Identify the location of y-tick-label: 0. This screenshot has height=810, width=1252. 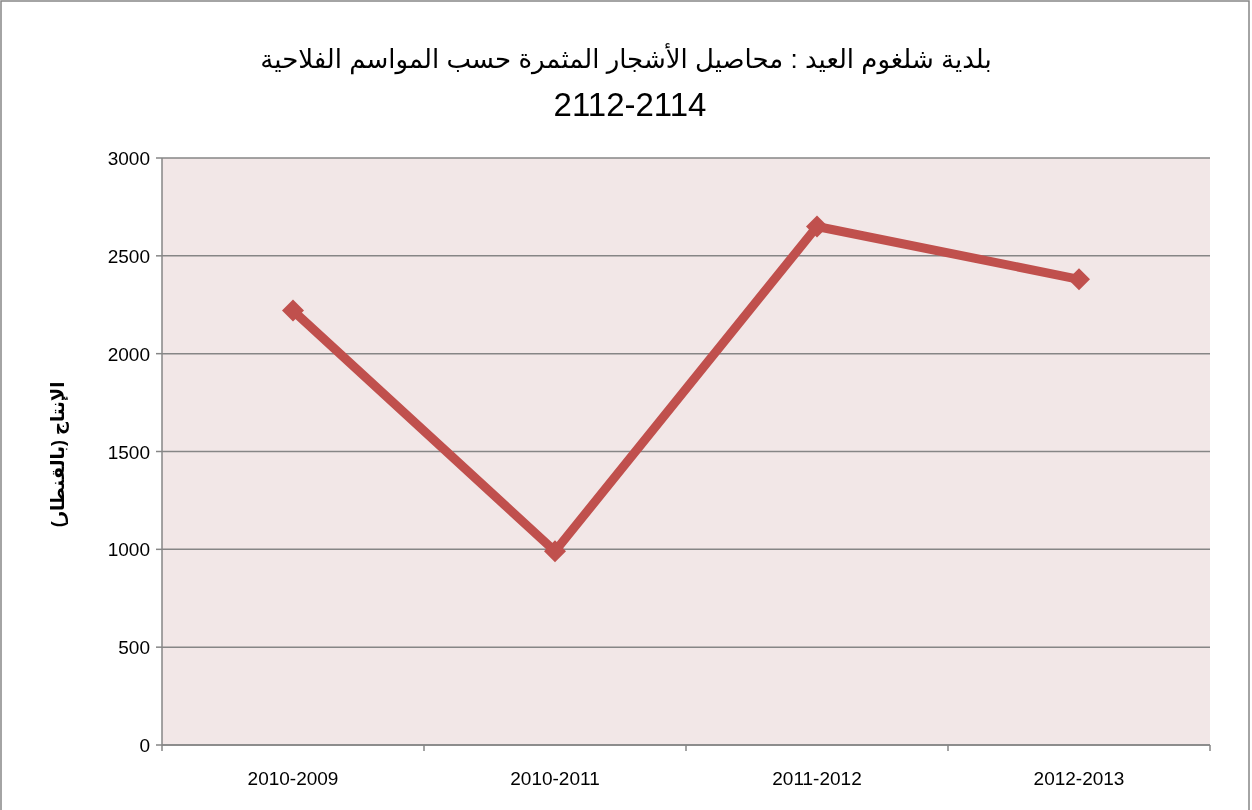
(144, 745).